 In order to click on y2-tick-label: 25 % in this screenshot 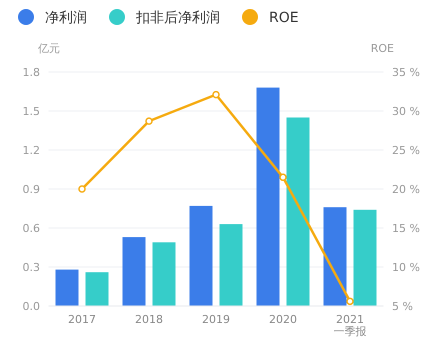, I will do `click(406, 150)`.